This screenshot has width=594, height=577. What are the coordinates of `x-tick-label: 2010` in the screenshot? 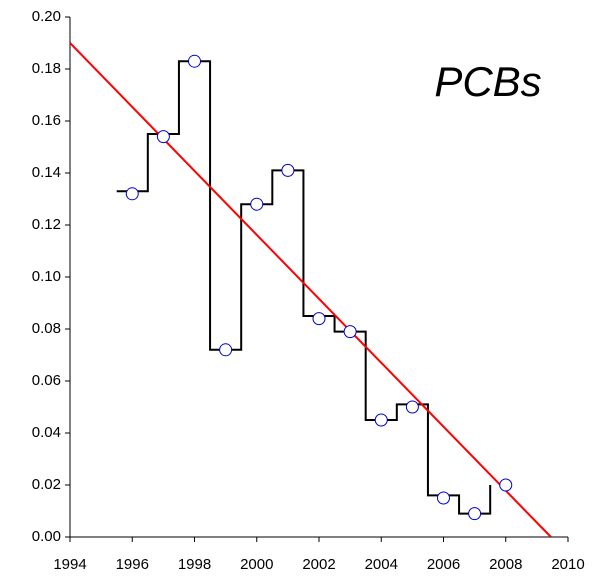 It's located at (567, 564).